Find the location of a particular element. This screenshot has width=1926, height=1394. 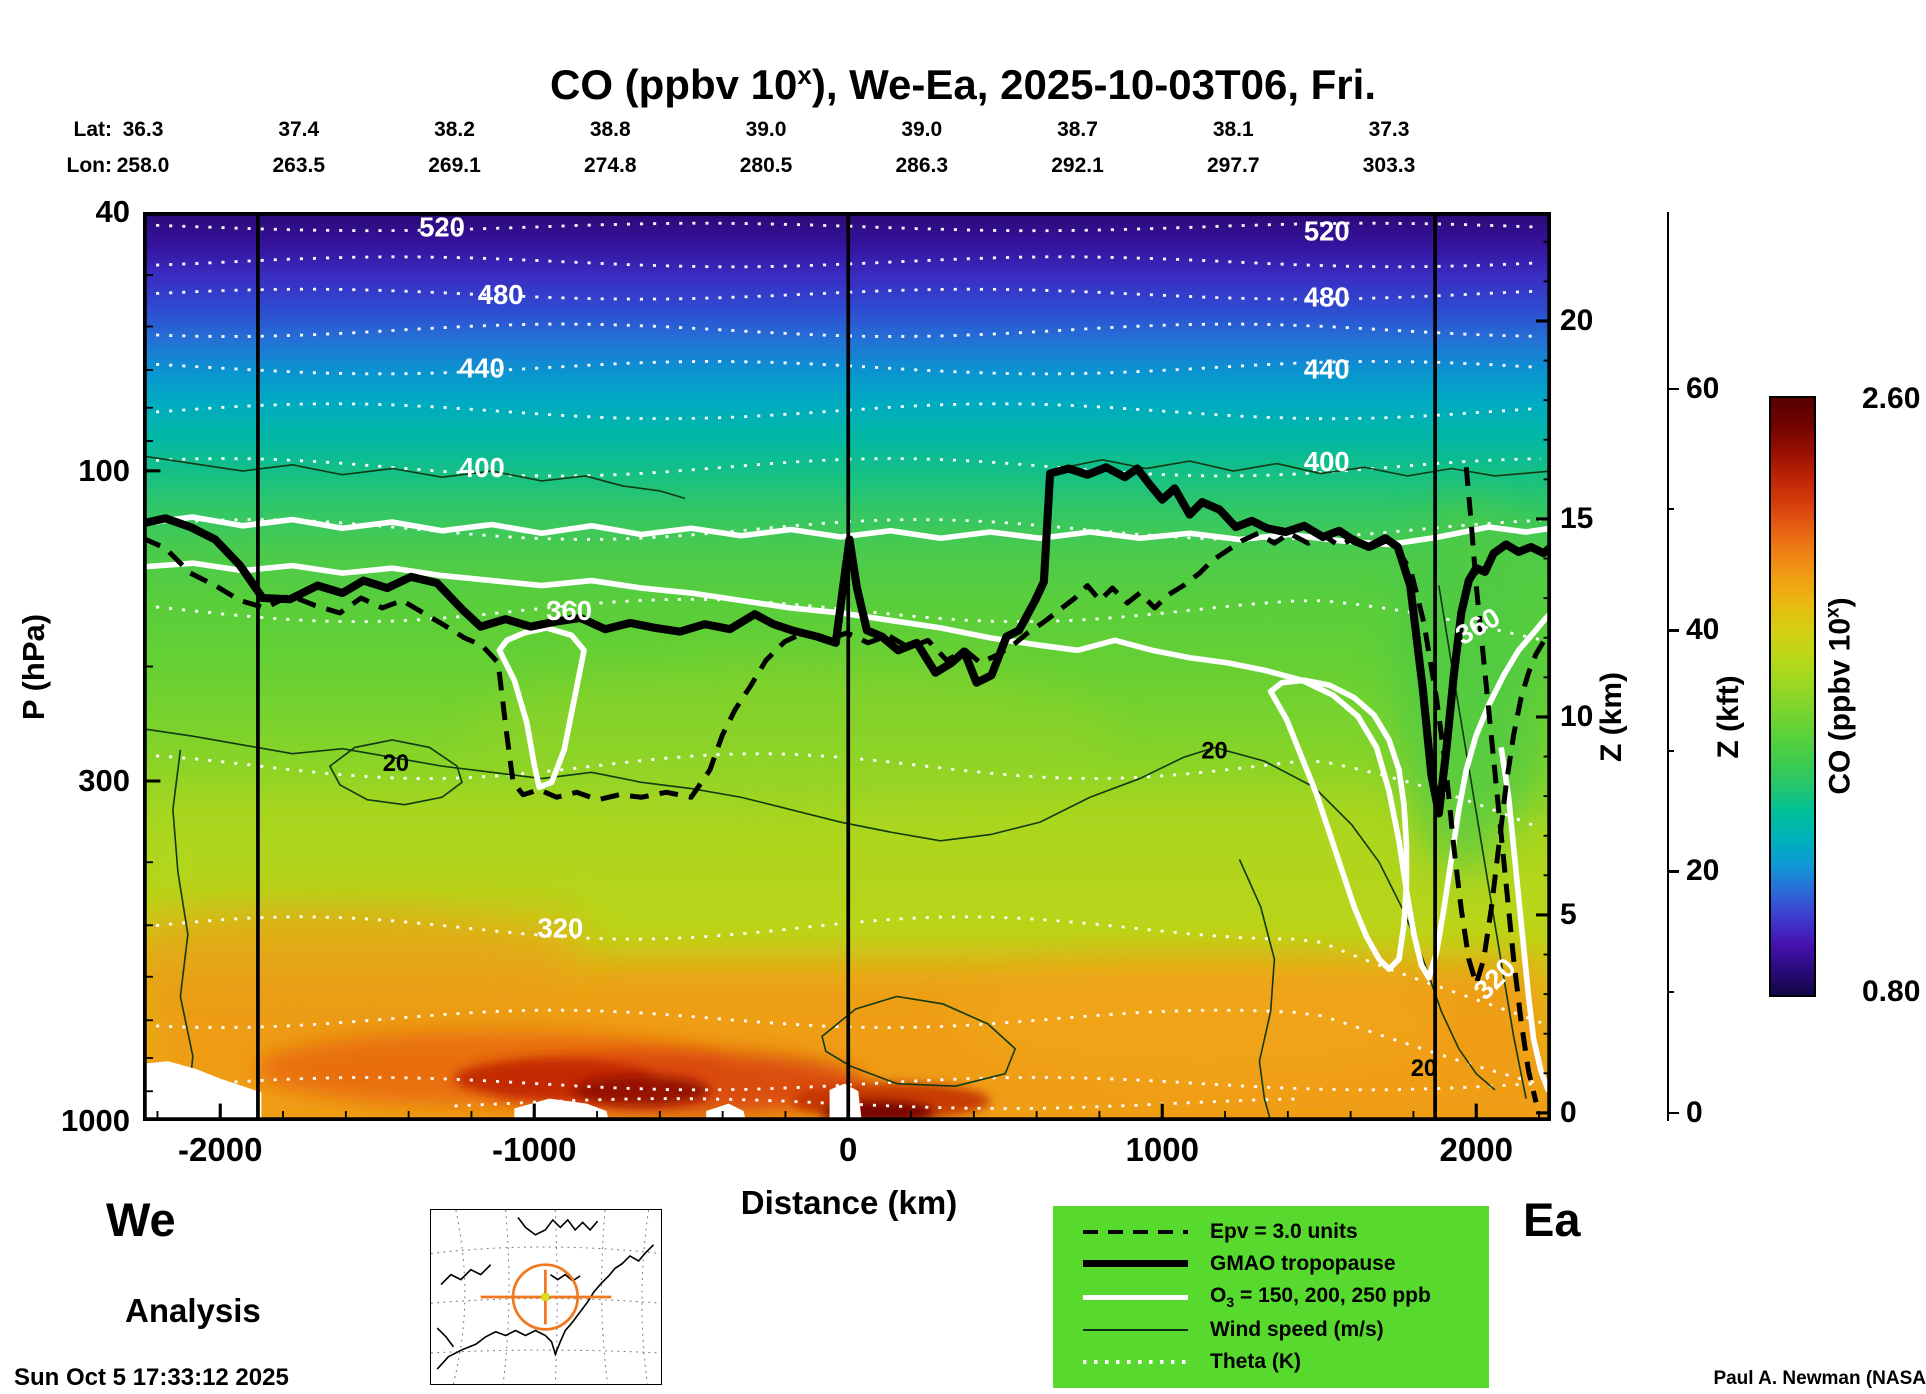

distance-tick-label: -1000 is located at coordinates (534, 1149).